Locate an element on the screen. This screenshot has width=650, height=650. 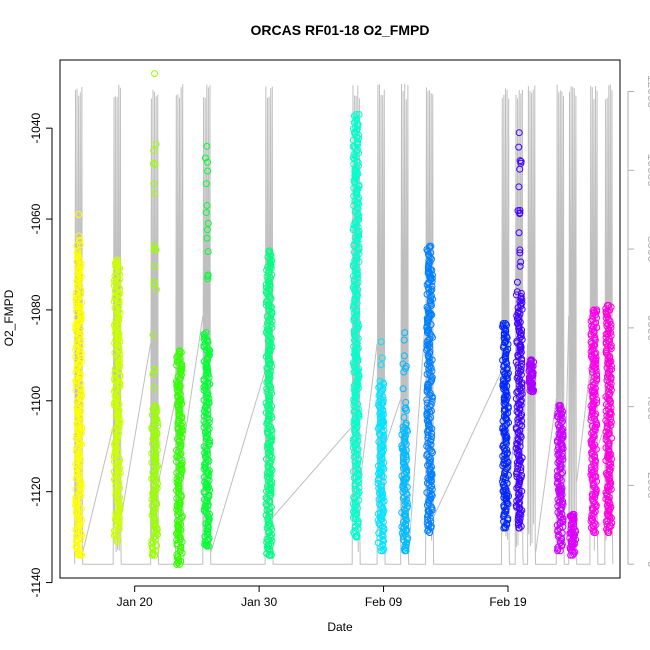
x-tick-label: Feb 09 is located at coordinates (384, 602).